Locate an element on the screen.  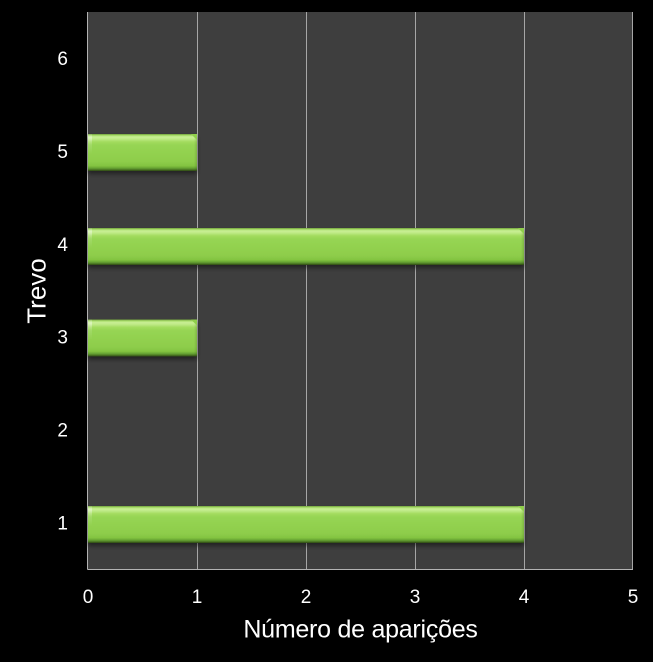
svg-text: Trevo is located at coordinates (36, 291).